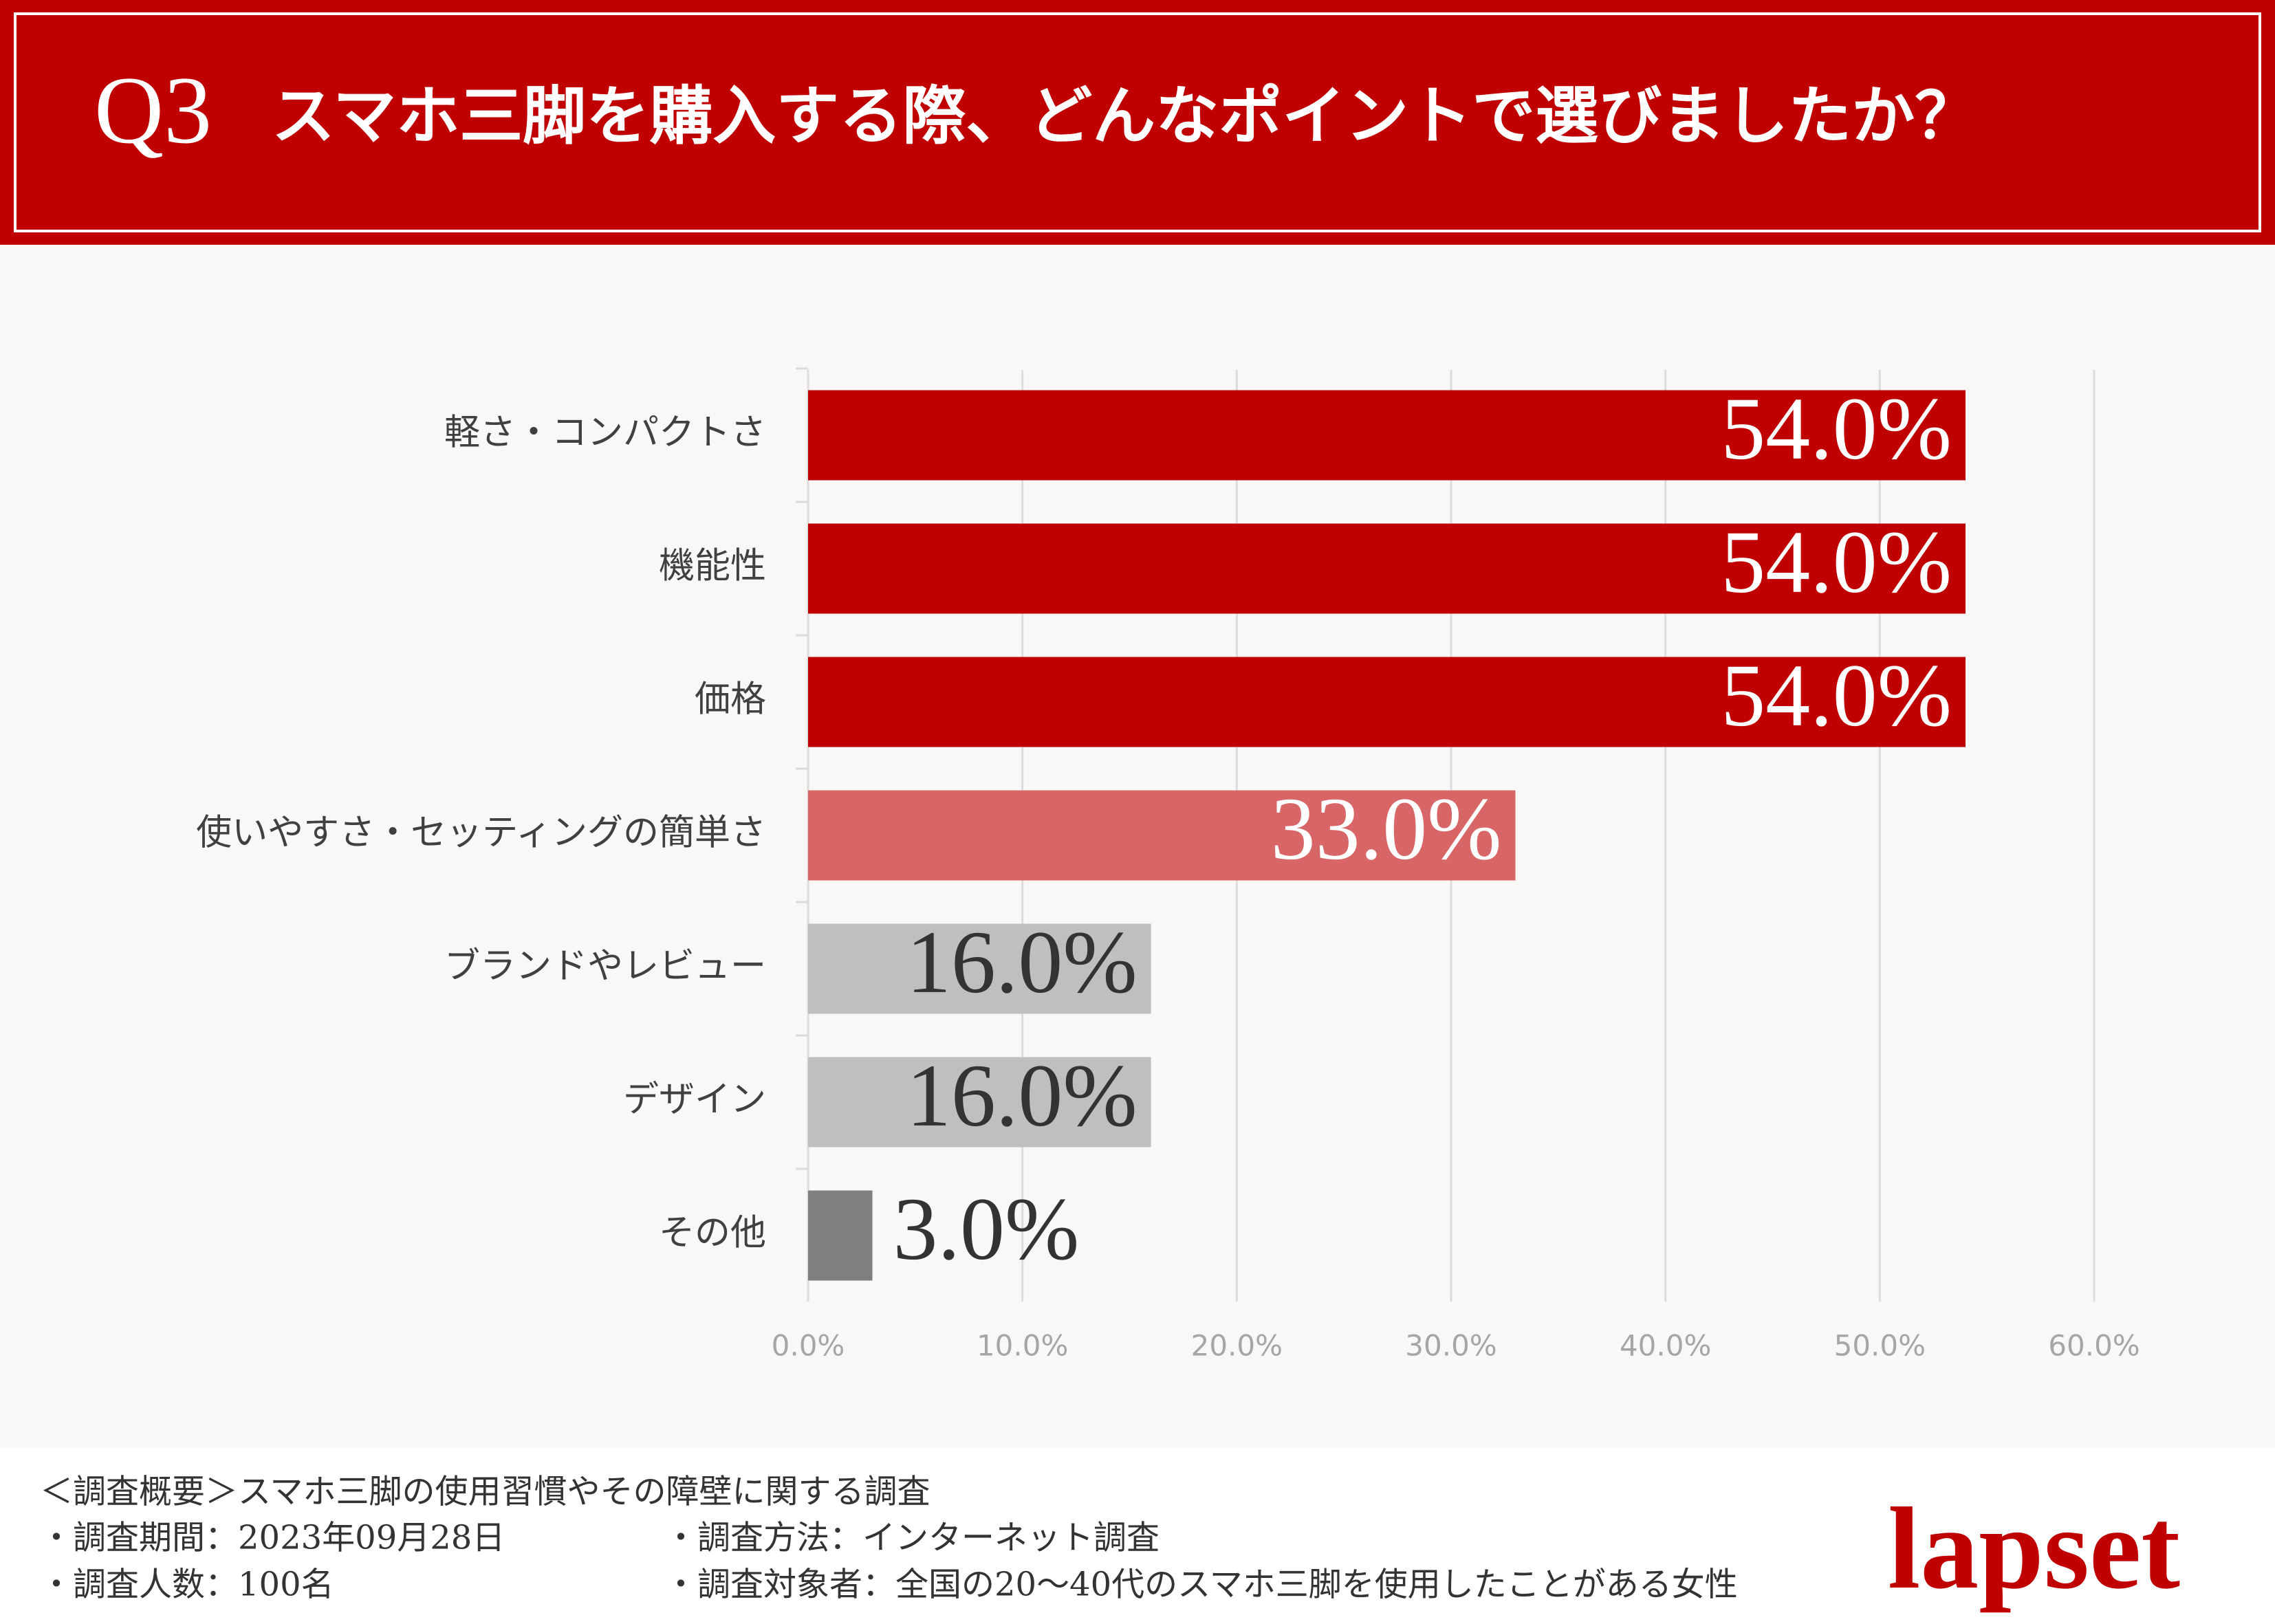 The width and height of the screenshot is (2275, 1624). Describe the element at coordinates (605, 966) in the screenshot. I see `y-tick-label: ブランドやレビュー` at that location.